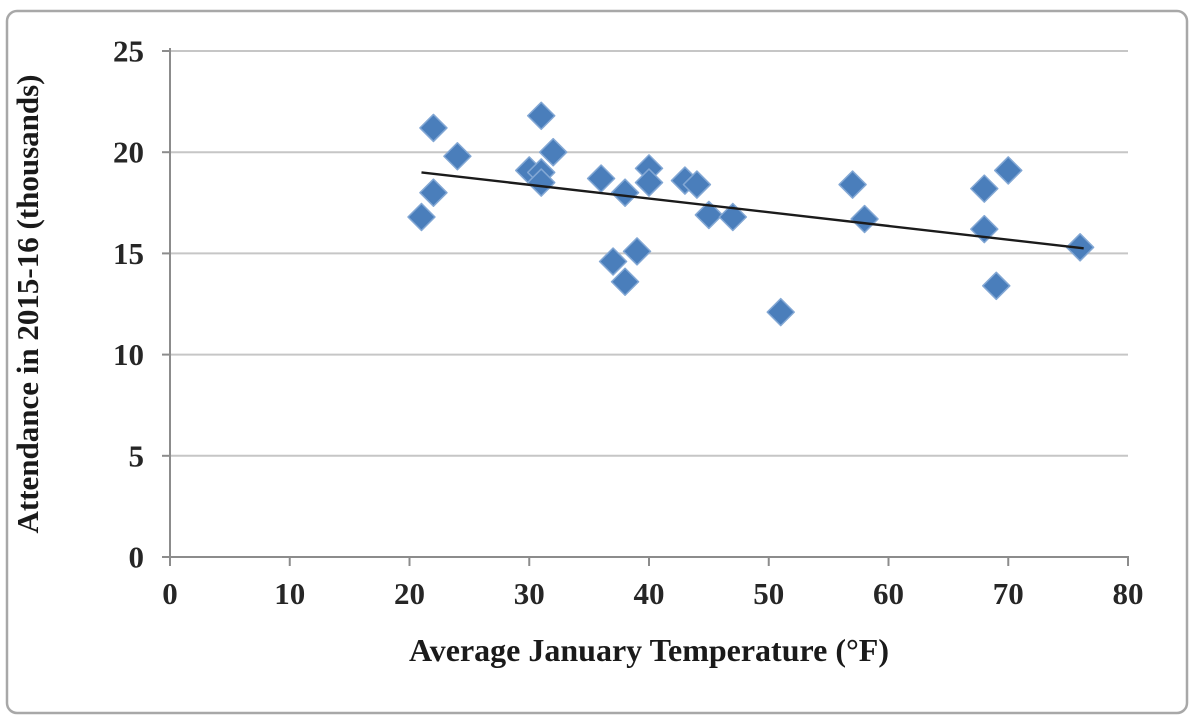 The image size is (1200, 722). I want to click on x-tick-label-80: 80, so click(1128, 593).